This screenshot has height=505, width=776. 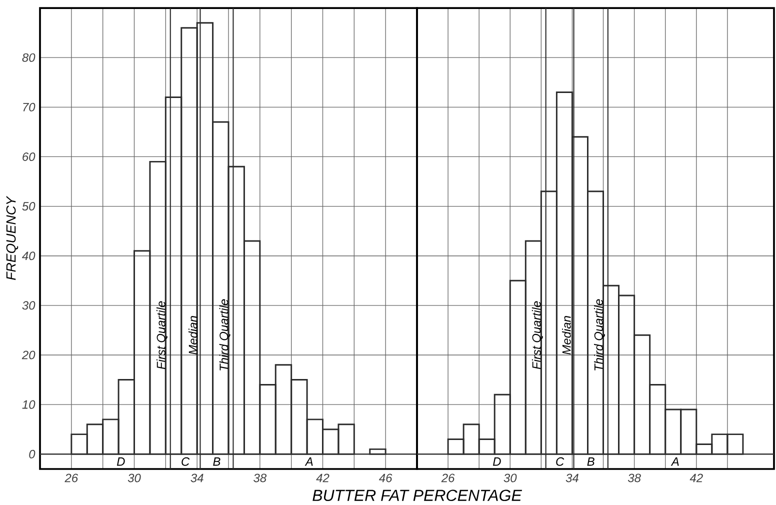 What do you see at coordinates (417, 495) in the screenshot?
I see `x-axis-title: BUTTER FAT PERCENTAGE` at bounding box center [417, 495].